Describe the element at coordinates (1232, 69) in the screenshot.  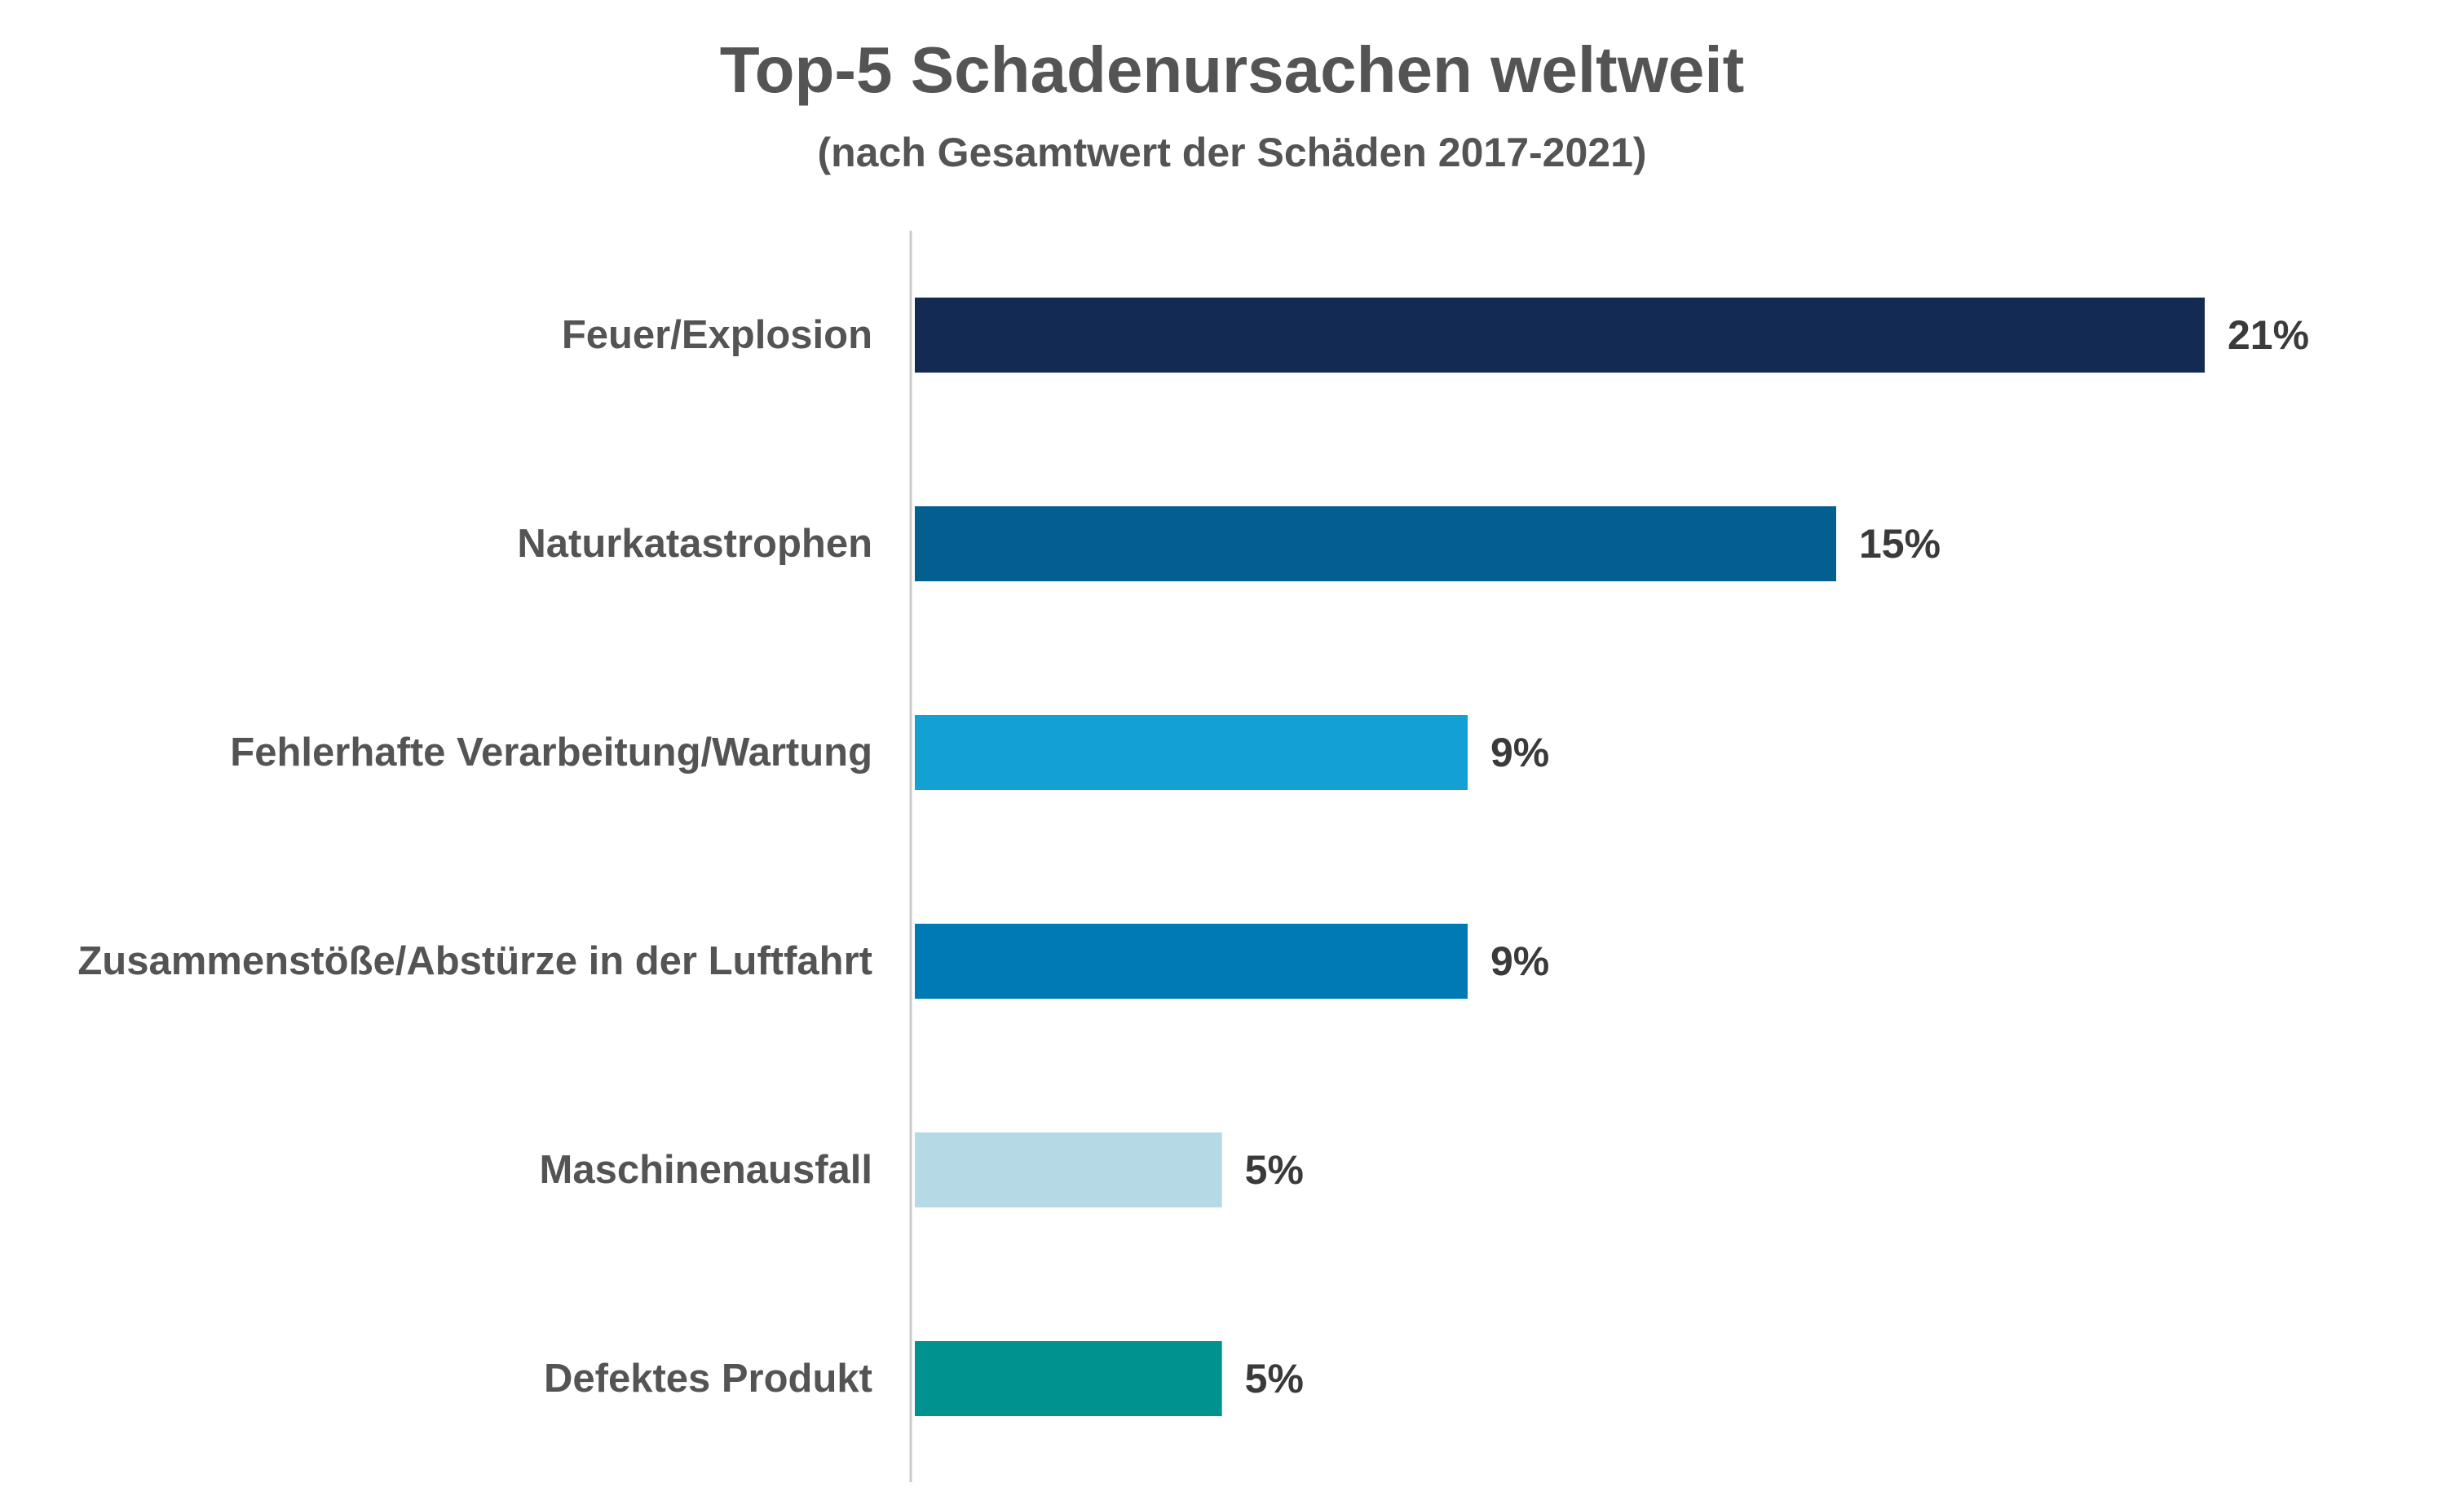
I see `chart-title: Top-5 Schadenursachen weltweit` at that location.